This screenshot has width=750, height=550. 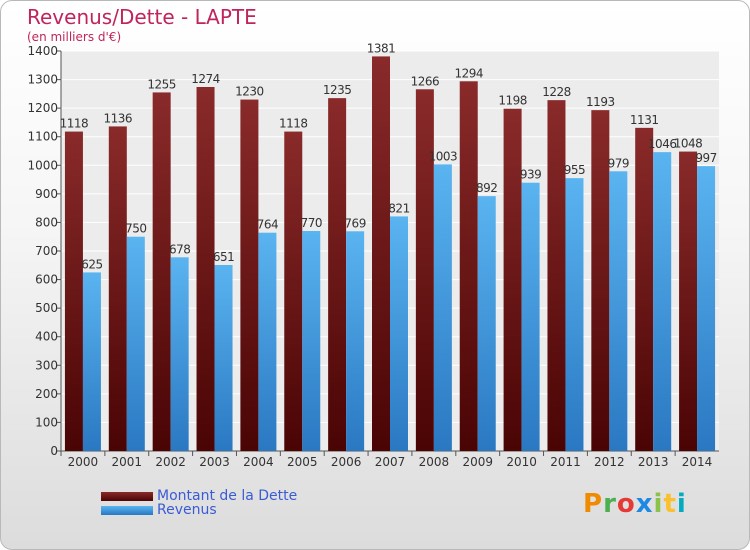 What do you see at coordinates (54, 451) in the screenshot?
I see `y-tick-label: 0` at bounding box center [54, 451].